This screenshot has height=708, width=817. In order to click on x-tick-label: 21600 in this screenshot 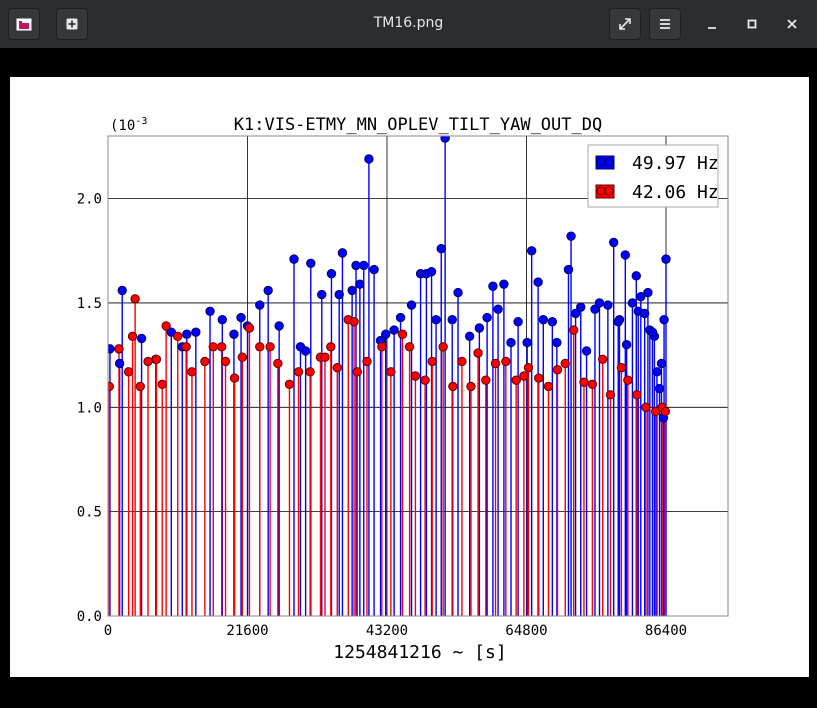, I will do `click(247, 631)`.